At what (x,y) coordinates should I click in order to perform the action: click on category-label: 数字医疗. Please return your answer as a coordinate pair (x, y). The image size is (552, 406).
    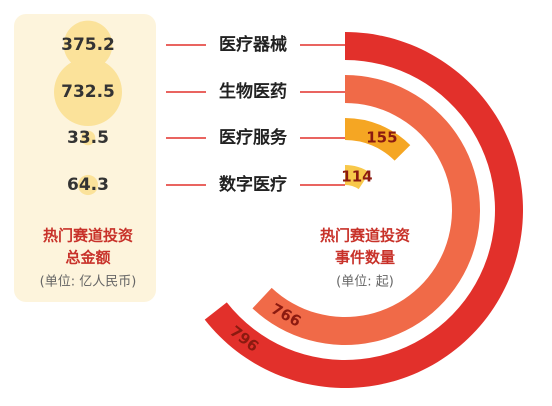
    Looking at the image, I should click on (253, 184).